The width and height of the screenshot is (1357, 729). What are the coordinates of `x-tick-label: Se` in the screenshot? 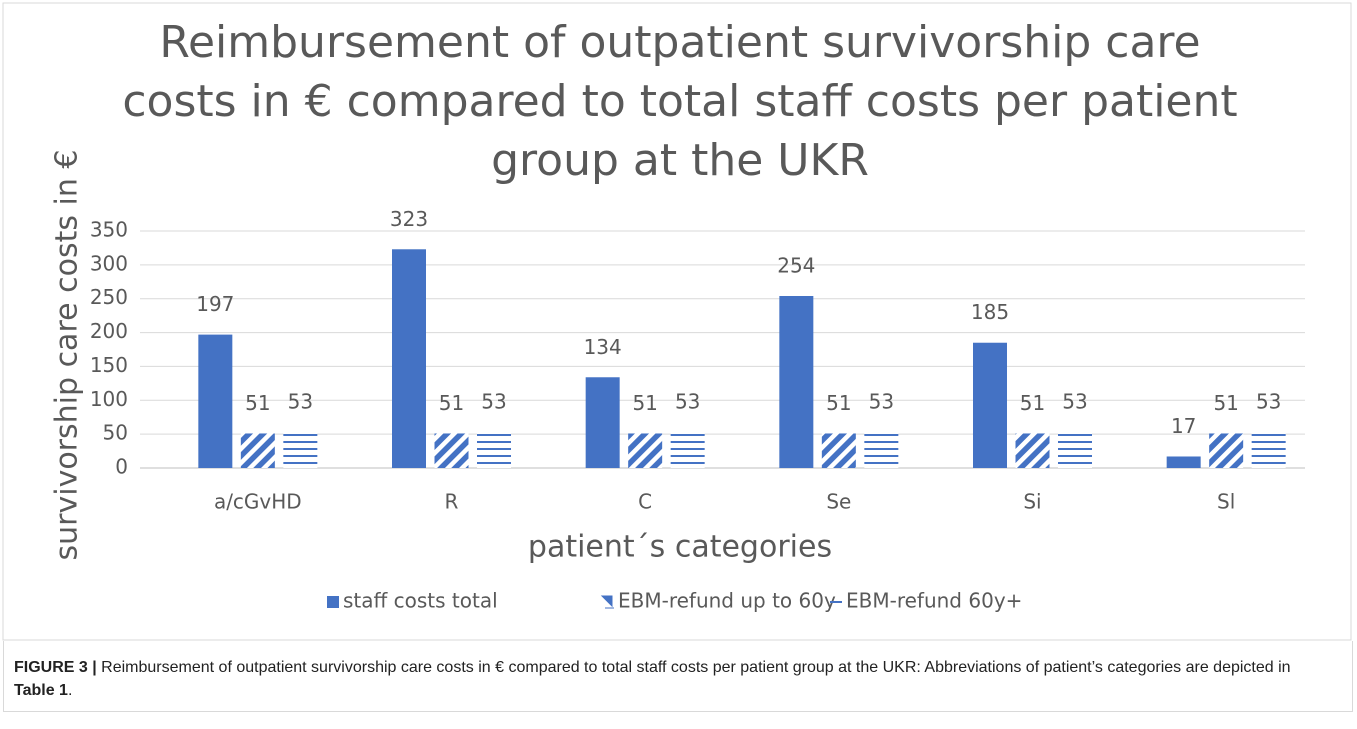 It's located at (838, 502).